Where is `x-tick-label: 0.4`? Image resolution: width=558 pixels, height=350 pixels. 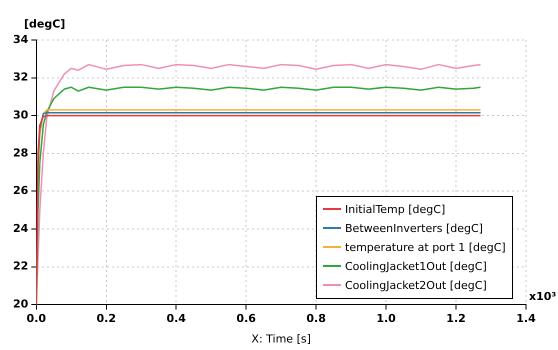
x-tick-label: 0.4 is located at coordinates (176, 319).